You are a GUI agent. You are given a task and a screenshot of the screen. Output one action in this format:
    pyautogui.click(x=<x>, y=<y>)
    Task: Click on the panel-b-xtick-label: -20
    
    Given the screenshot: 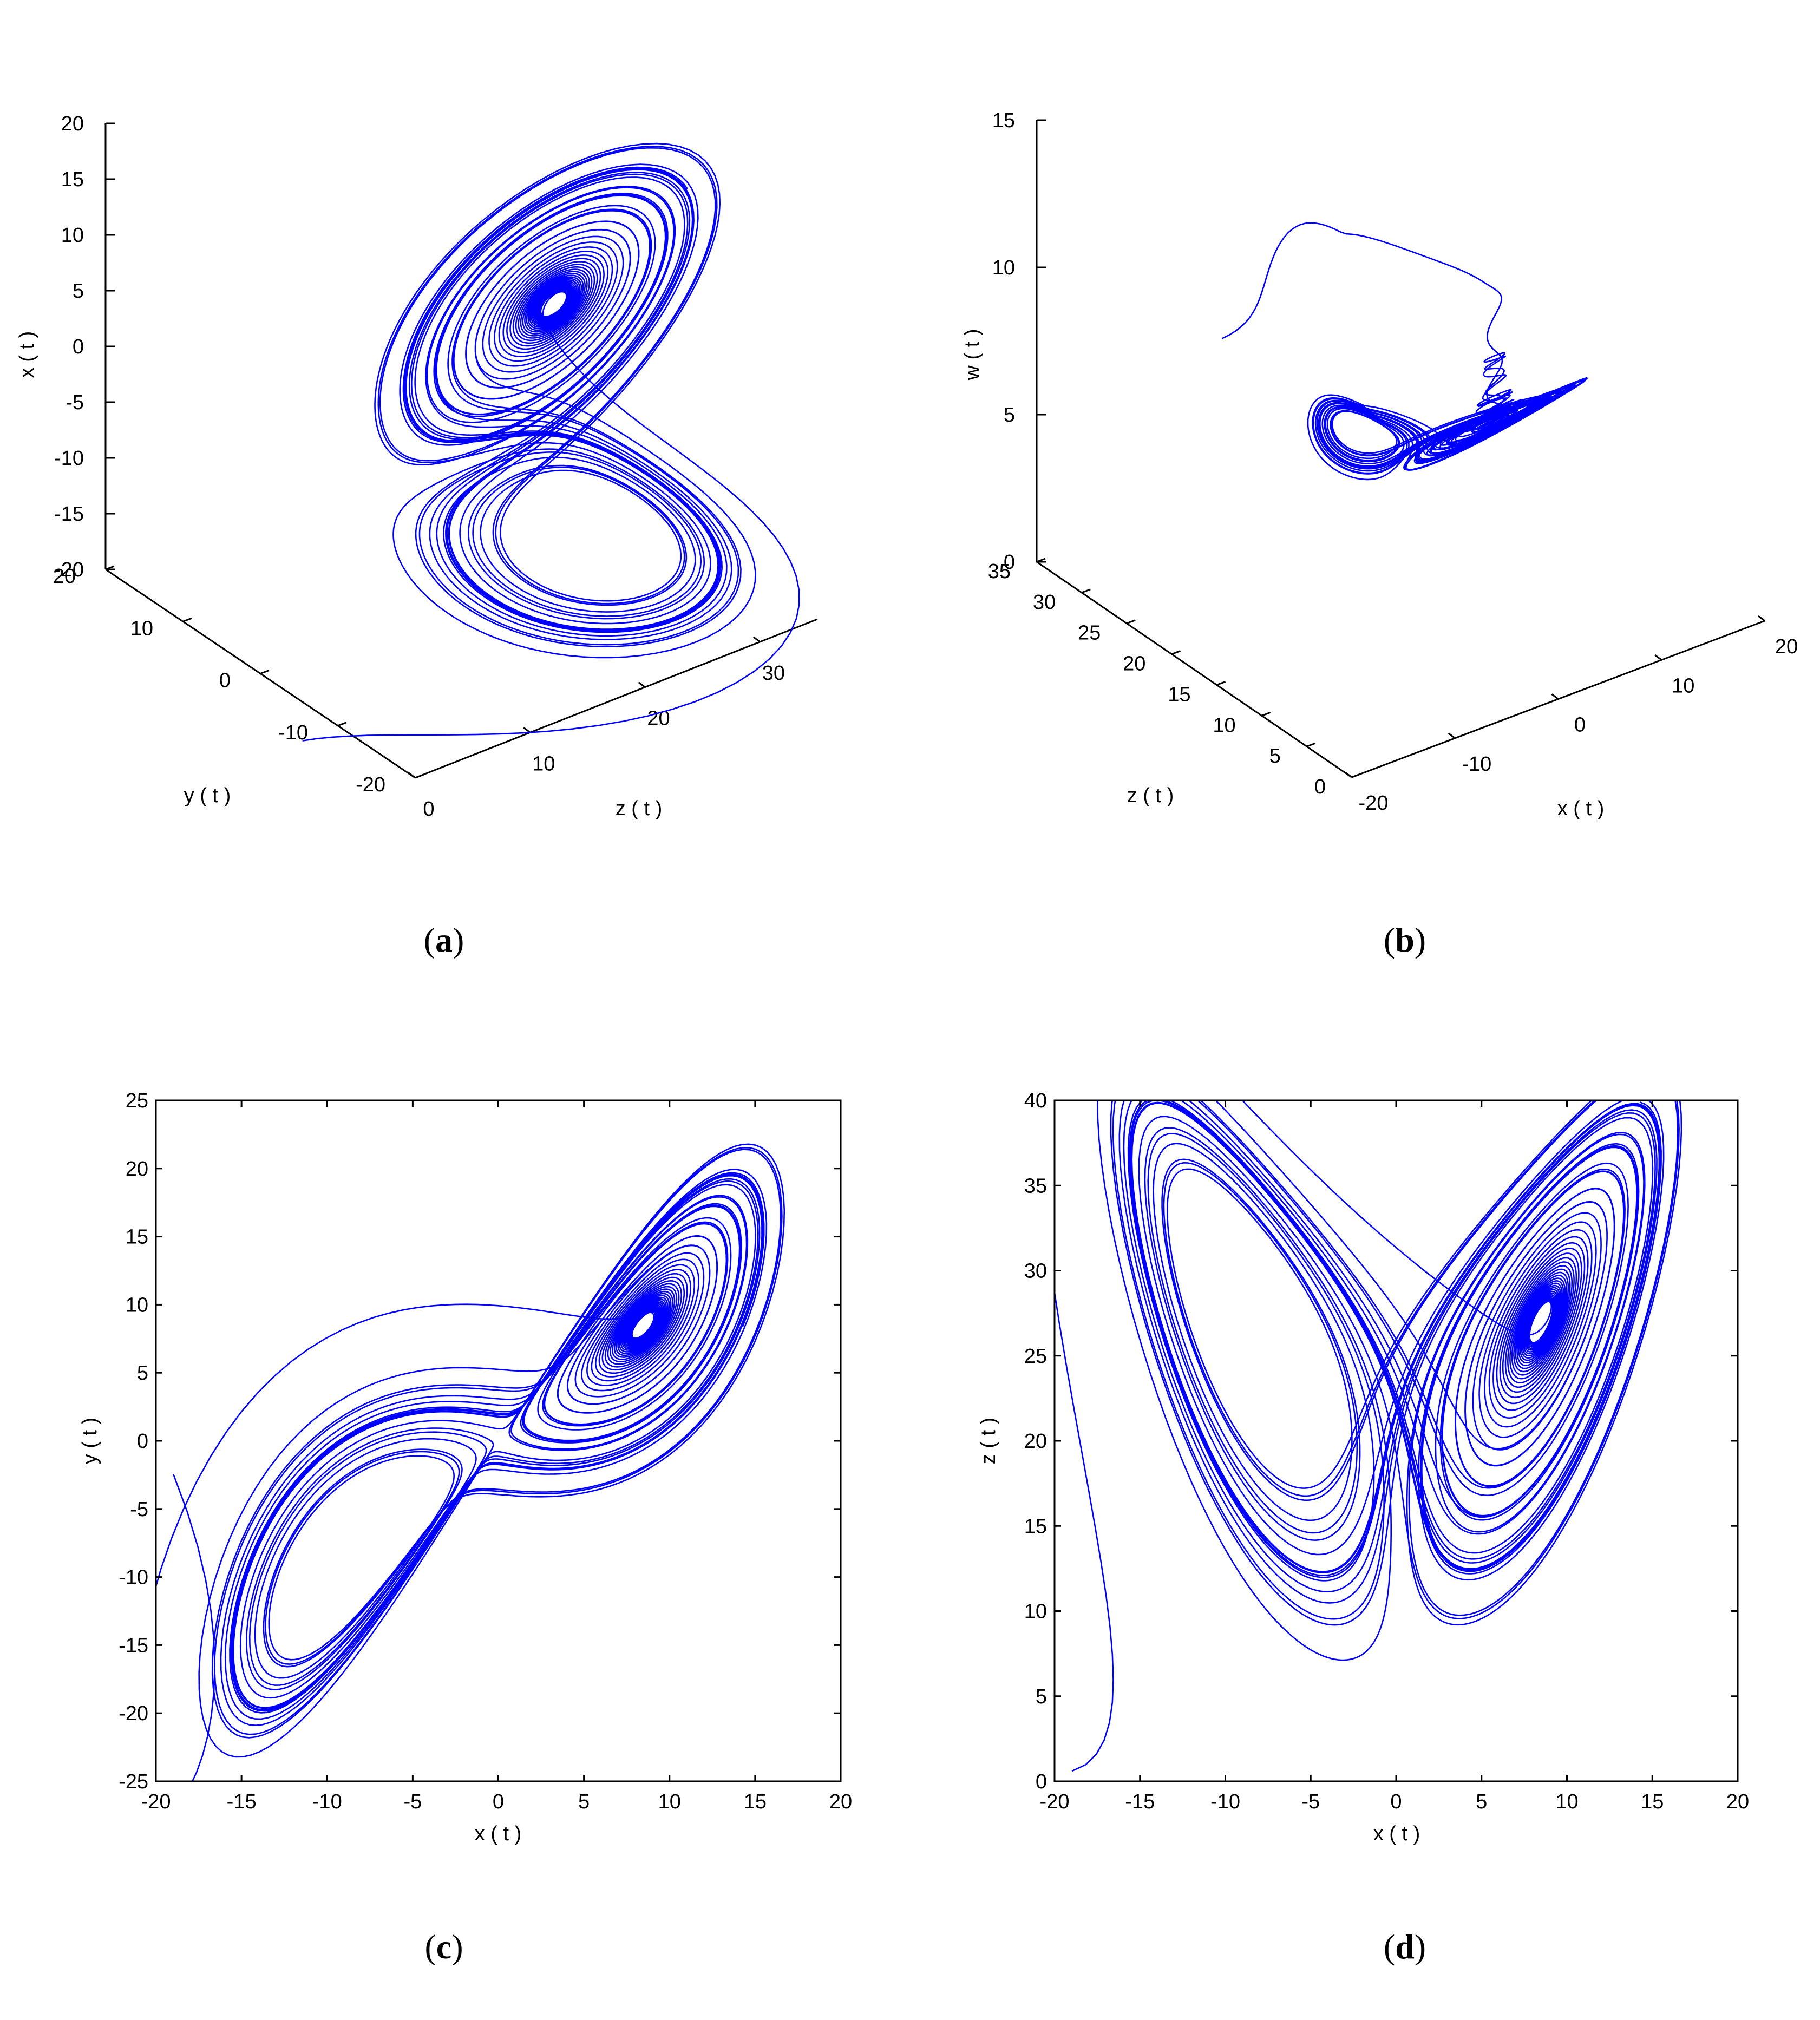 What is the action you would take?
    pyautogui.click(x=1374, y=803)
    